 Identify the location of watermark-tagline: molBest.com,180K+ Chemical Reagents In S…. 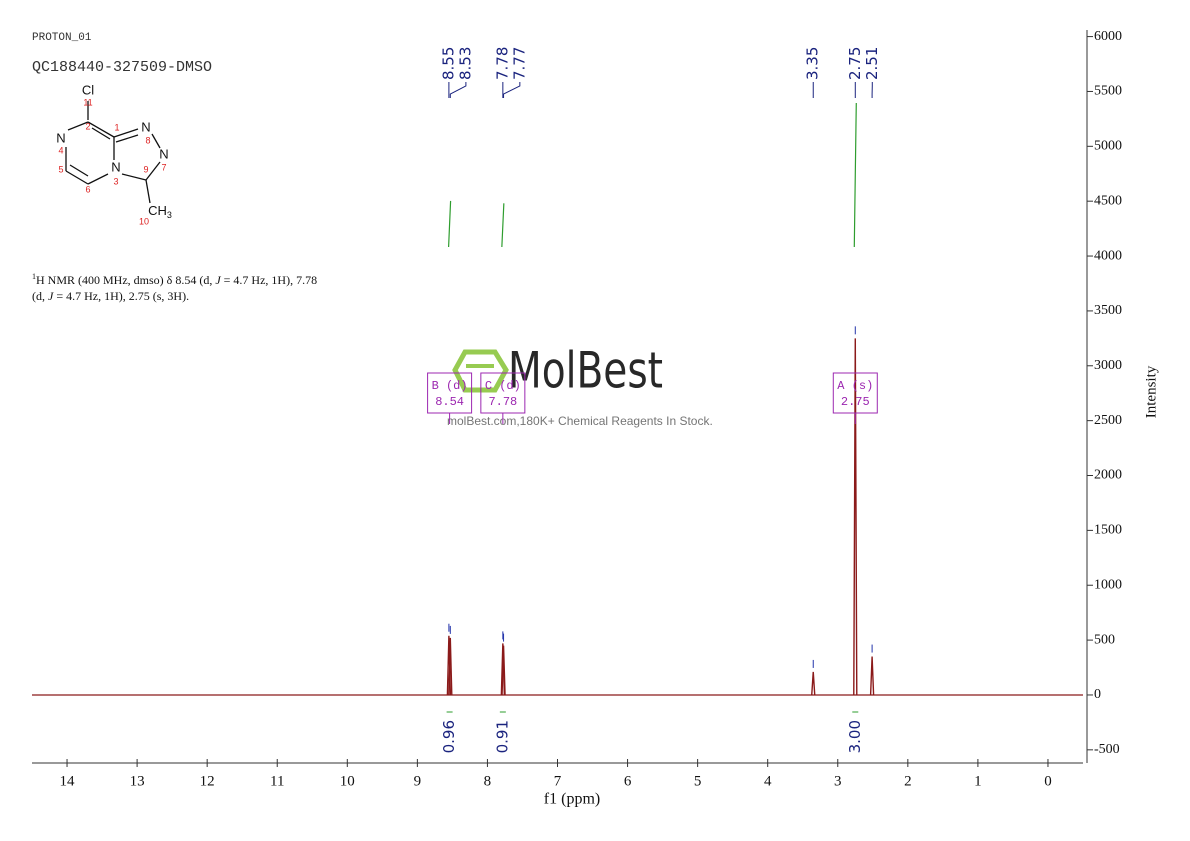
(580, 421).